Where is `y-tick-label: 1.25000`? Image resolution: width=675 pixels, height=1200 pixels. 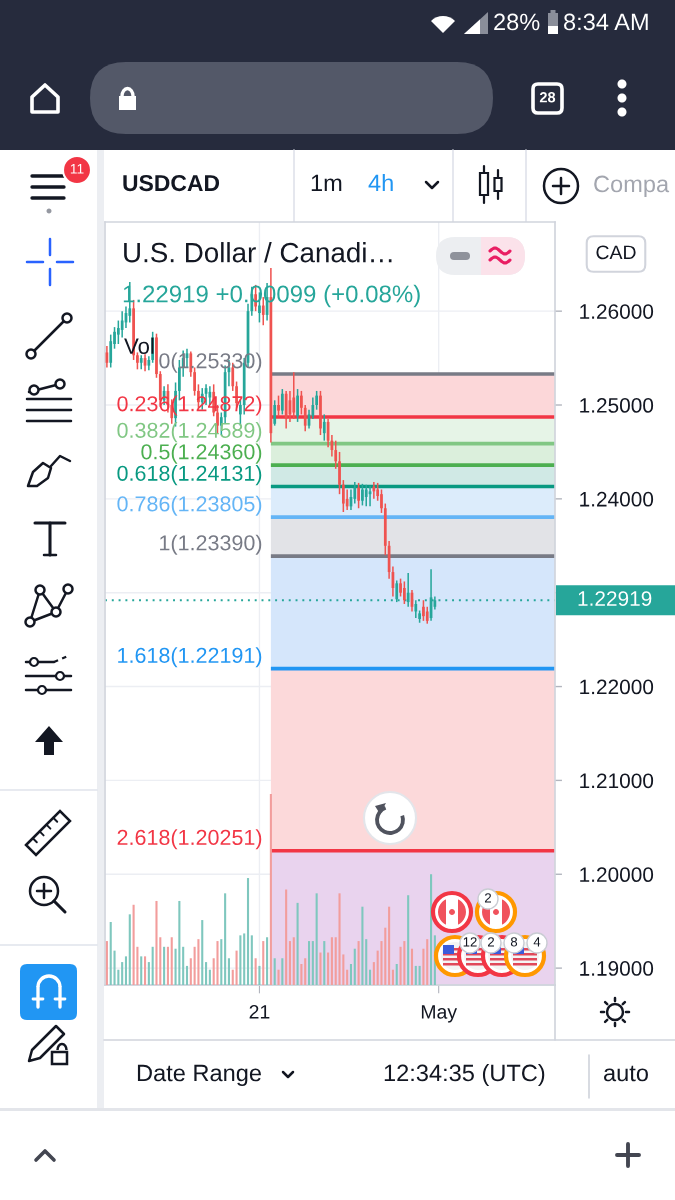
y-tick-label: 1.25000 is located at coordinates (617, 405).